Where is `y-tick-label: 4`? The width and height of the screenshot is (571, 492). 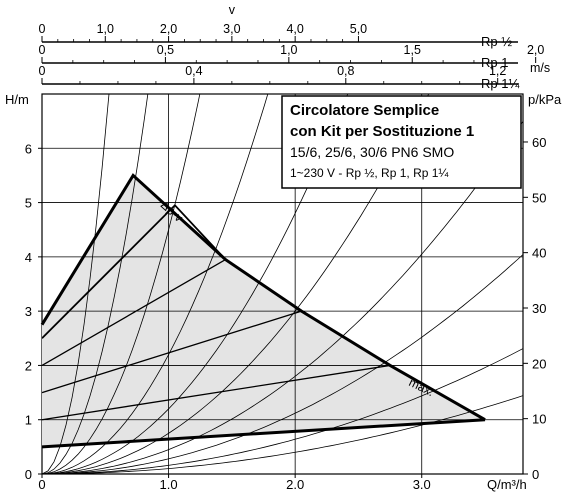
y-tick-label: 4 is located at coordinates (28, 257).